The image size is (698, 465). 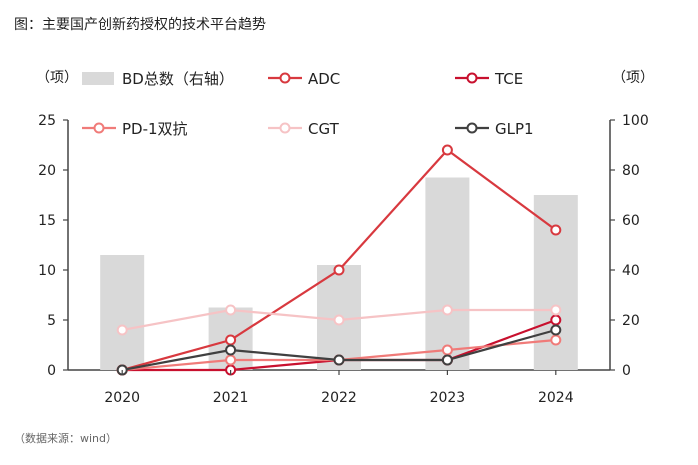 I want to click on left-tick-label: 20, so click(x=47, y=171).